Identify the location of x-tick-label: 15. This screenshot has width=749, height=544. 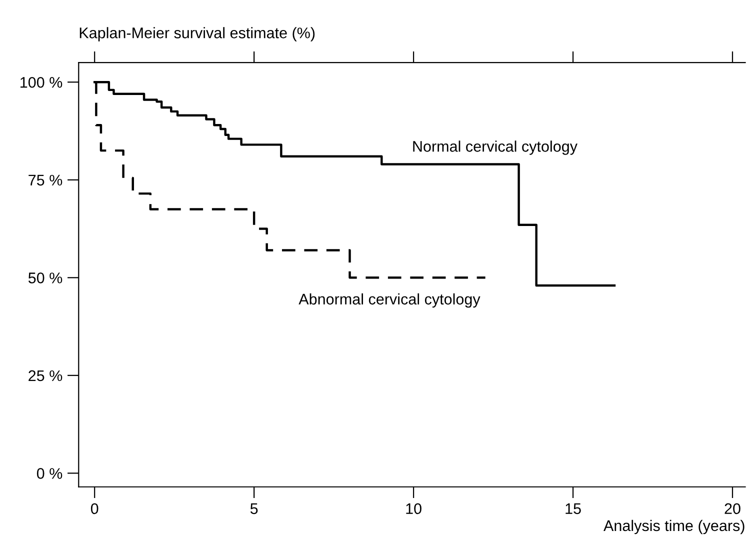
(573, 508).